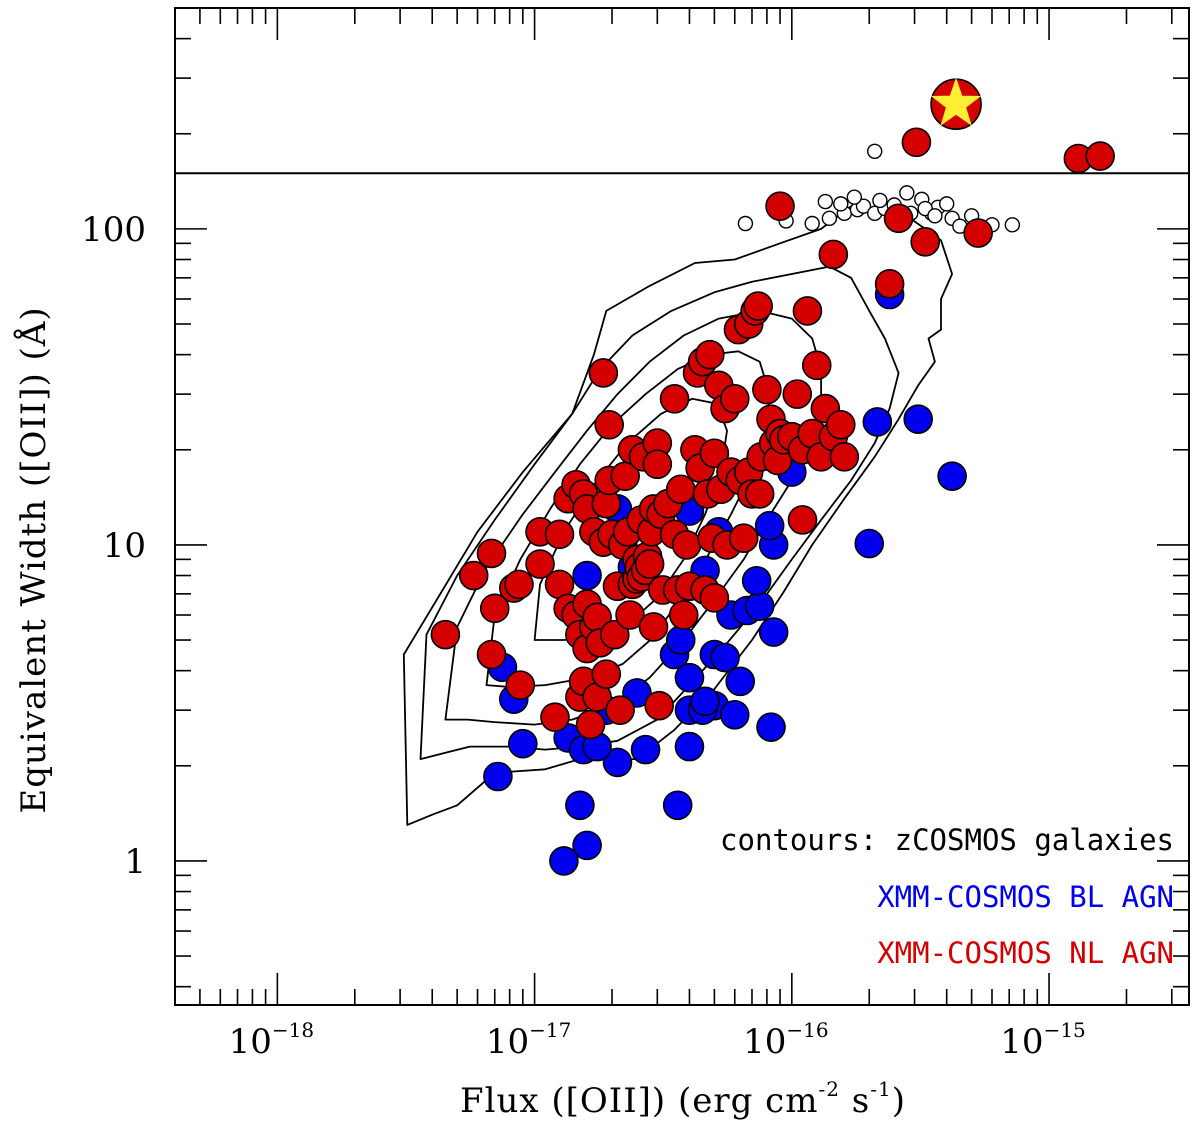 The width and height of the screenshot is (1200, 1124). I want to click on legend-entry-contours: contours: zCOSMOS galaxies, so click(947, 840).